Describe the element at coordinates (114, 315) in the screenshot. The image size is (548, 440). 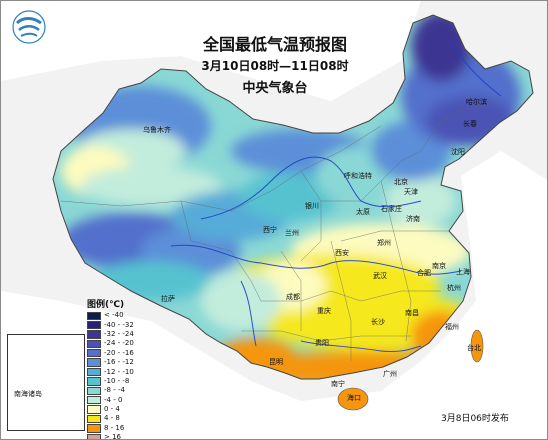
I see `legend-label: < -40` at that location.